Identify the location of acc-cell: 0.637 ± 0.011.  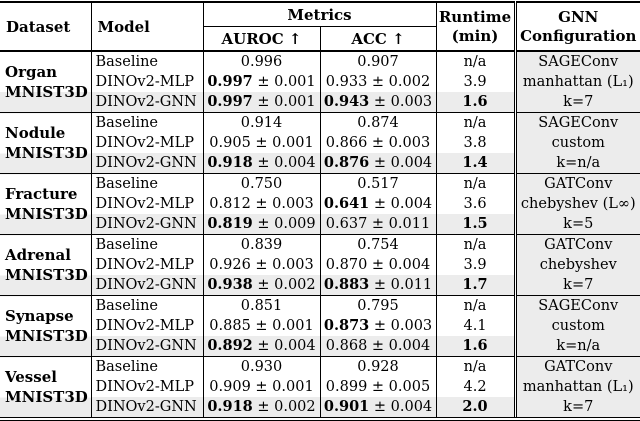
(378, 224).